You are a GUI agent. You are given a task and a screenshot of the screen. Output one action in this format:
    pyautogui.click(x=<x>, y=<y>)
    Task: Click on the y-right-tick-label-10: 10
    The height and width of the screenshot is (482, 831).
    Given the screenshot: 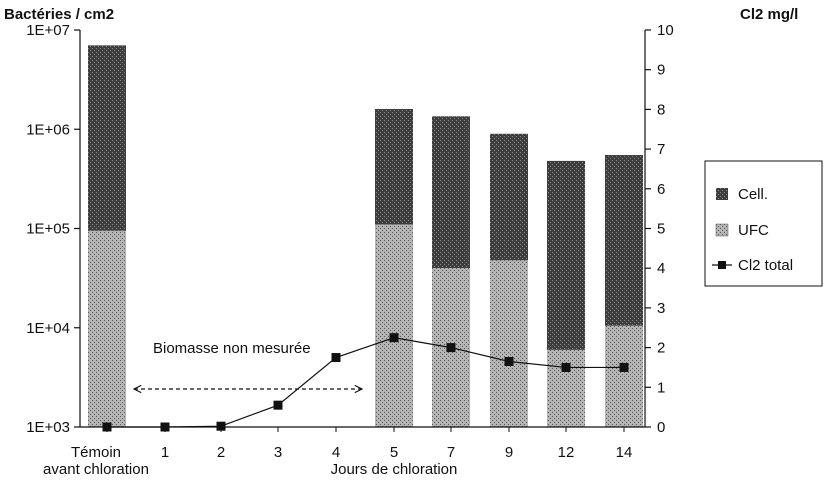 What is the action you would take?
    pyautogui.click(x=665, y=30)
    